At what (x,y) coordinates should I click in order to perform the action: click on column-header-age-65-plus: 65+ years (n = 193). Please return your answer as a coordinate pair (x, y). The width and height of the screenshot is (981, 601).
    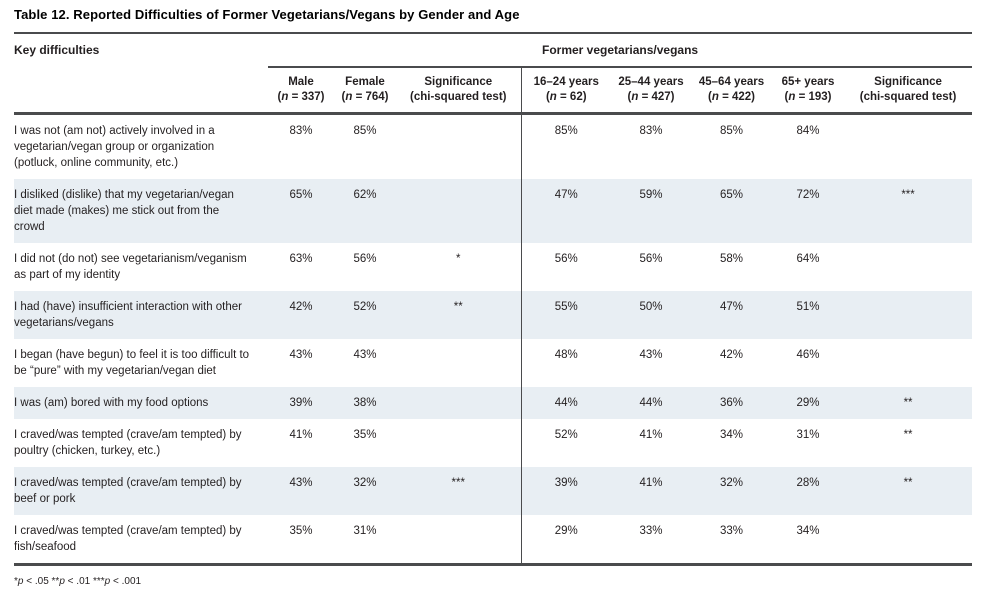
    Looking at the image, I should click on (808, 91).